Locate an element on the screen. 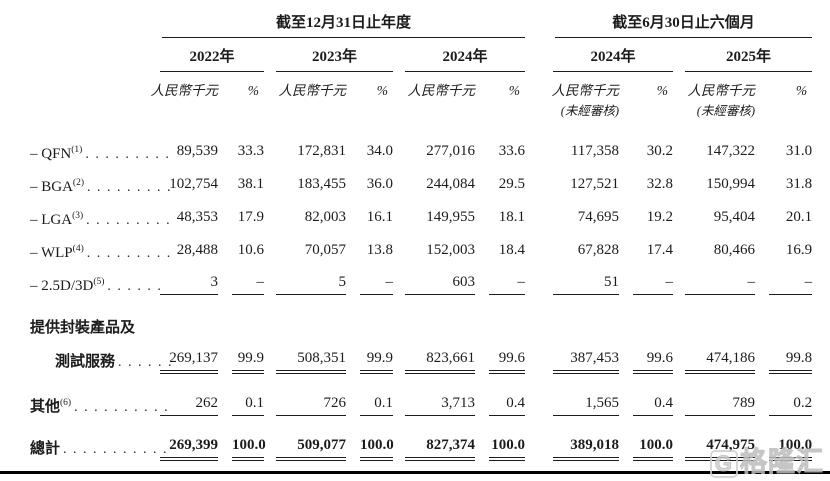 The height and width of the screenshot is (481, 830). row-label: – WLP is located at coordinates (51, 253).